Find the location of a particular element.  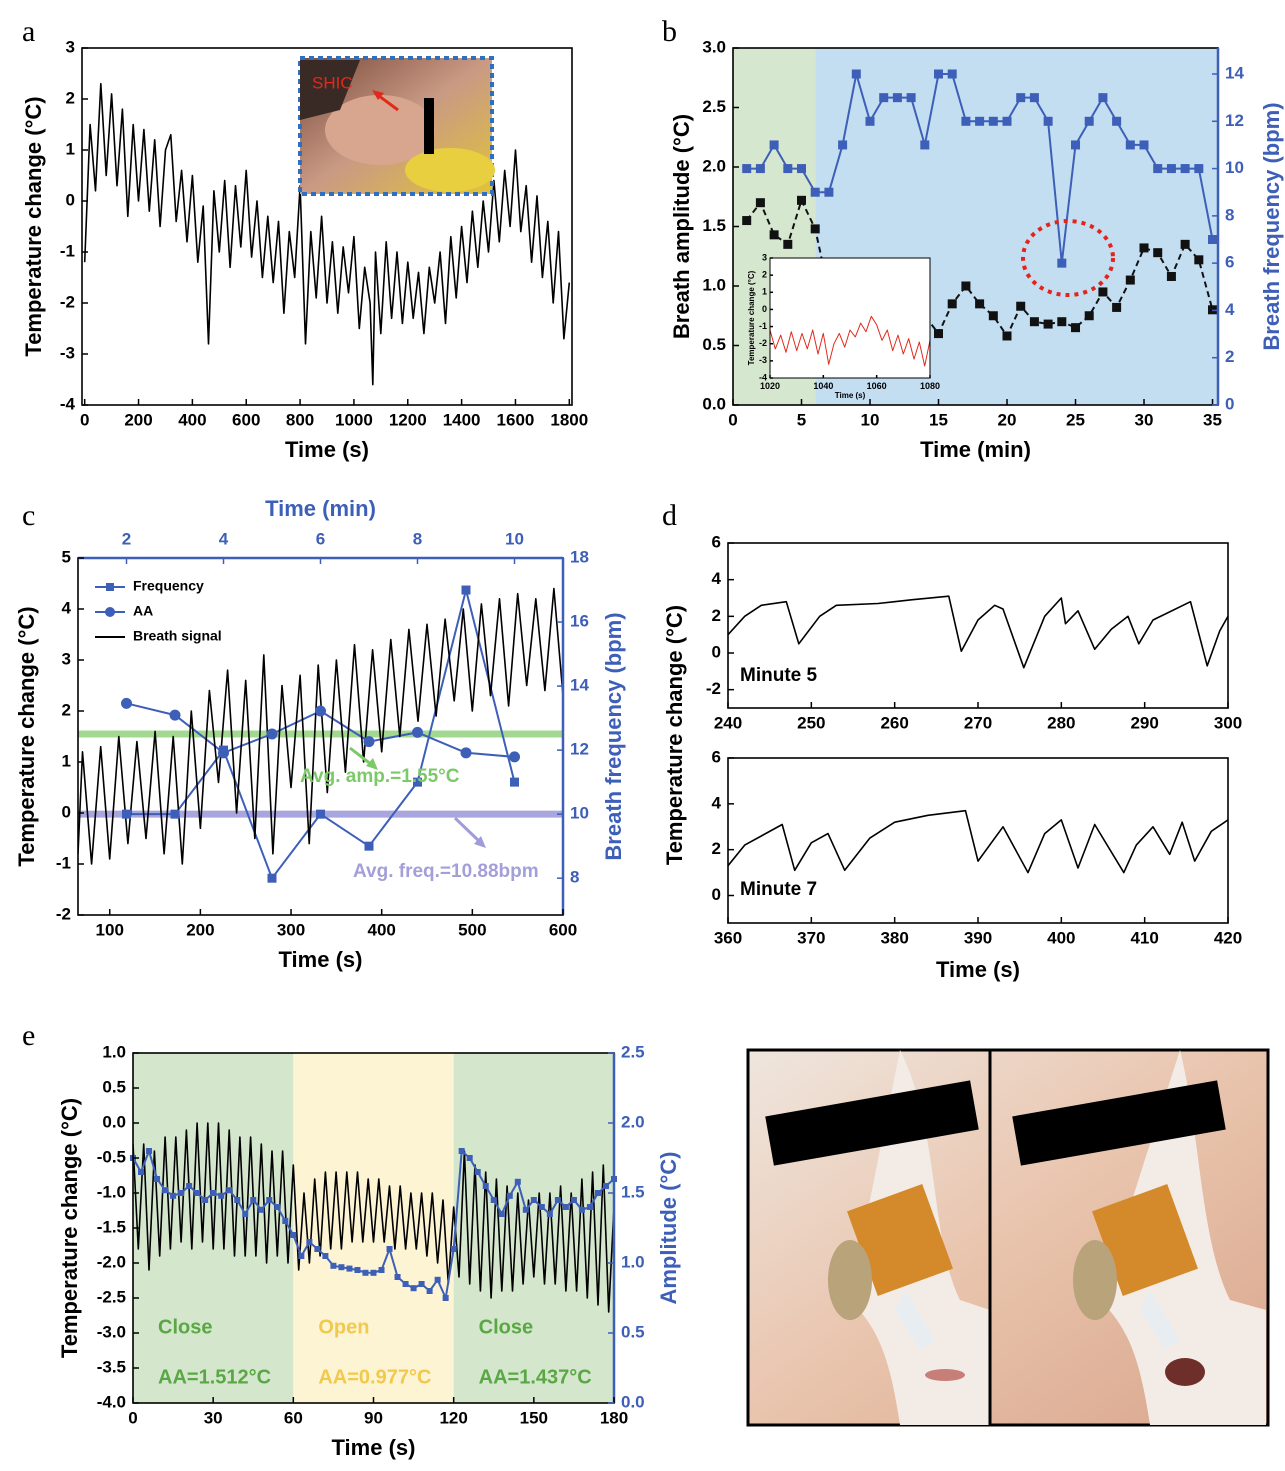

sensor-coil is located at coordinates (850, 1280).